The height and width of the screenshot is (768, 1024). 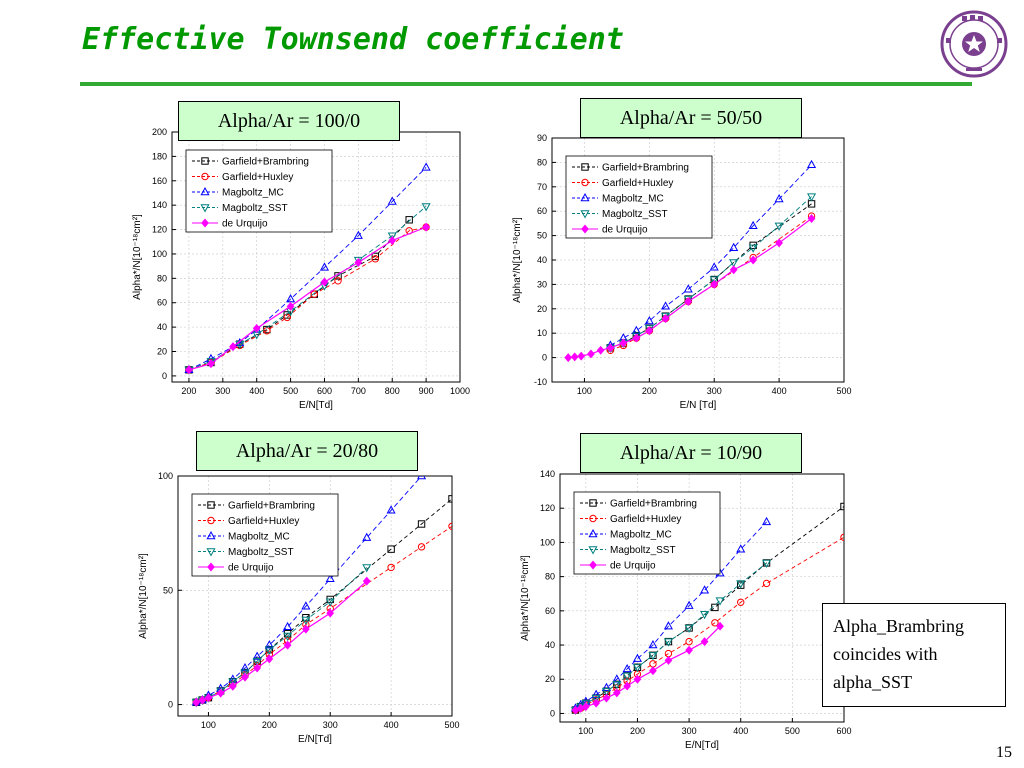 What do you see at coordinates (540, 382) in the screenshot?
I see `y-tick-label: -10` at bounding box center [540, 382].